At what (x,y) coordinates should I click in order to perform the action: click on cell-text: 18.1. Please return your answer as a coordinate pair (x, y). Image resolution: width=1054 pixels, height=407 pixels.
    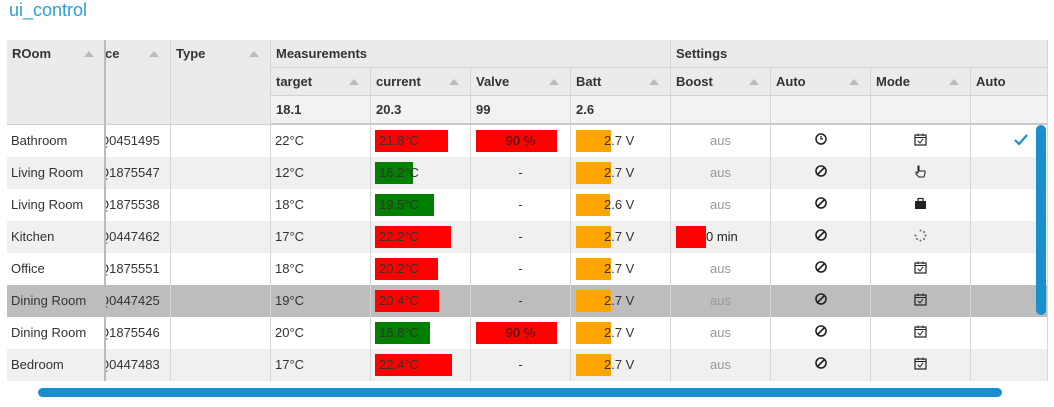
    Looking at the image, I should click on (289, 109).